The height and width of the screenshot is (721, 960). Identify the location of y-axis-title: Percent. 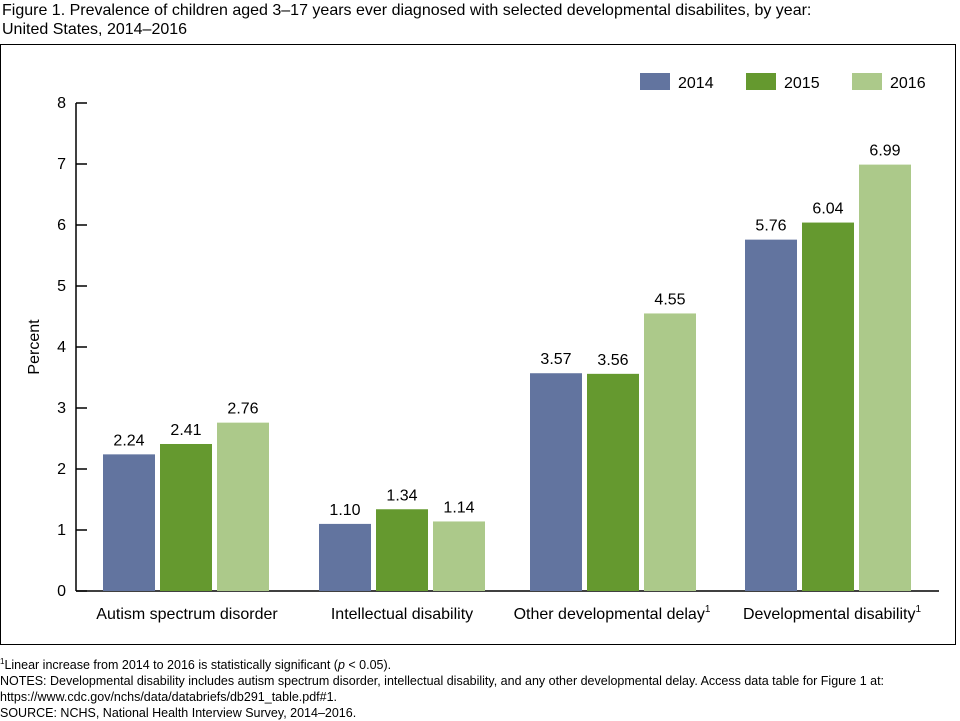
(34, 347).